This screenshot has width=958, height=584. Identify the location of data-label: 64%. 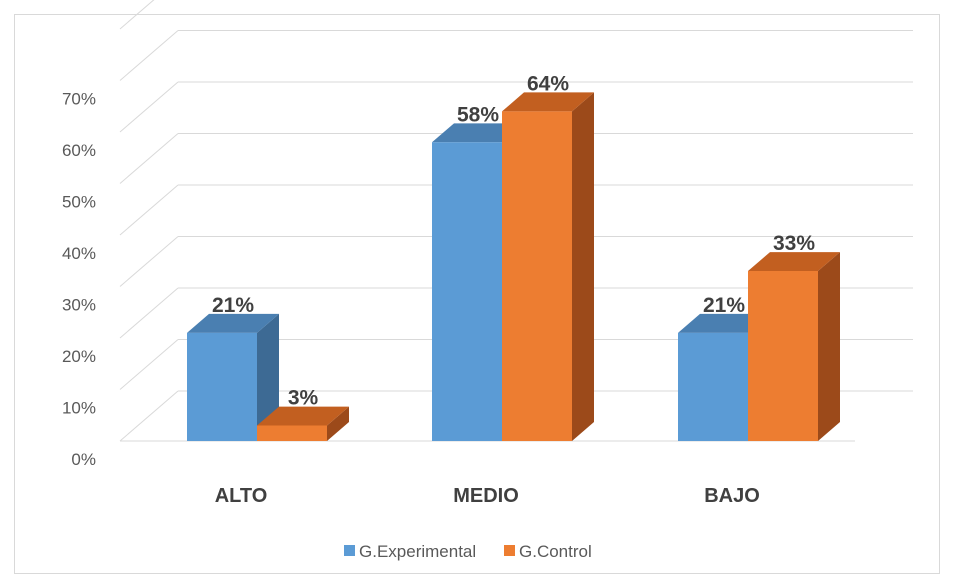
(548, 83).